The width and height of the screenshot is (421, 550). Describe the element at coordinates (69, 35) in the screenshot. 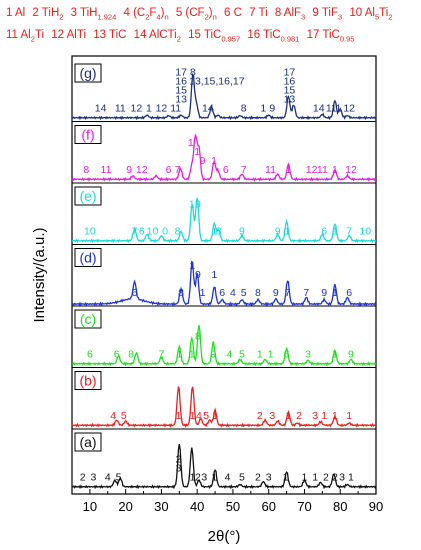

I see `legend-entry-12: 12 AlTi` at that location.